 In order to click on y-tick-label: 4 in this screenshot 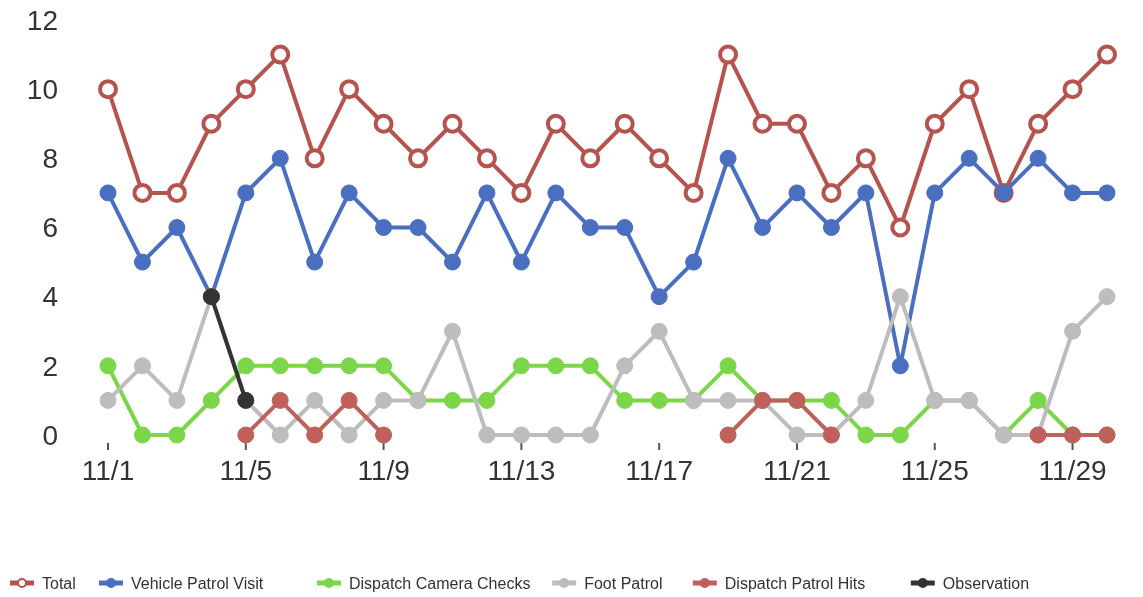, I will do `click(50, 297)`.